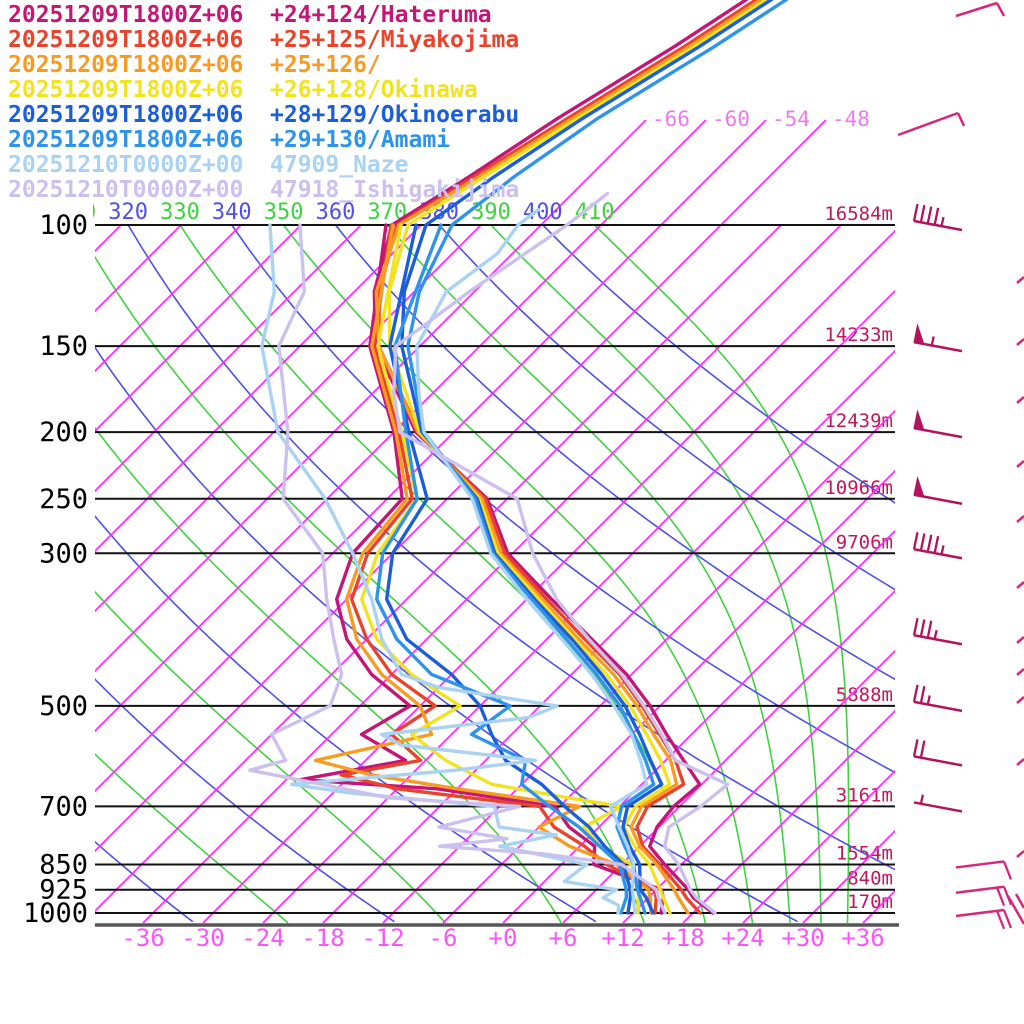 The width and height of the screenshot is (1024, 1024). What do you see at coordinates (63, 864) in the screenshot?
I see `pressure-label-850: 850` at bounding box center [63, 864].